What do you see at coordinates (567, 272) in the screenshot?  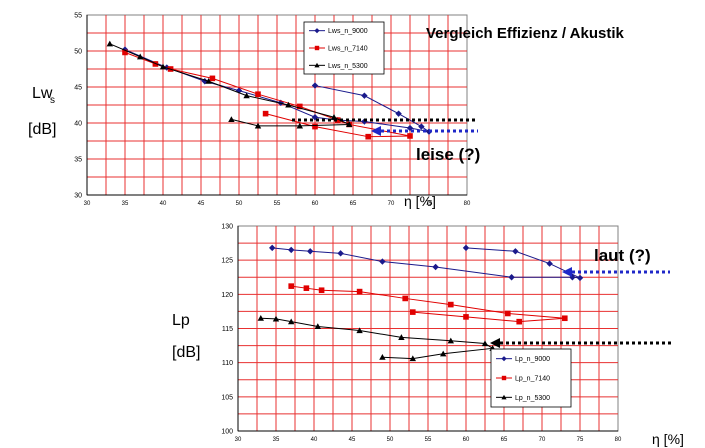 I see `arrow-head-lp-blue` at bounding box center [567, 272].